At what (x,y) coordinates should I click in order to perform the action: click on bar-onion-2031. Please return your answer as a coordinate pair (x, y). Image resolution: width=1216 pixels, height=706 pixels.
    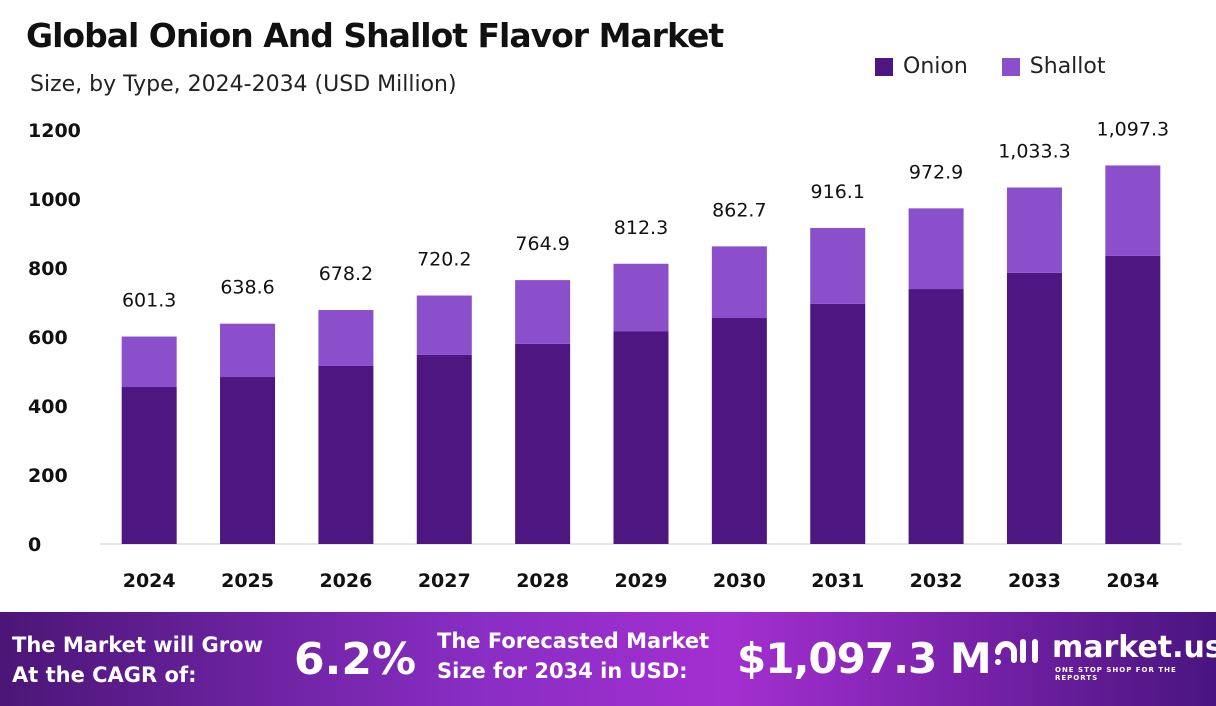
    Looking at the image, I should click on (838, 423).